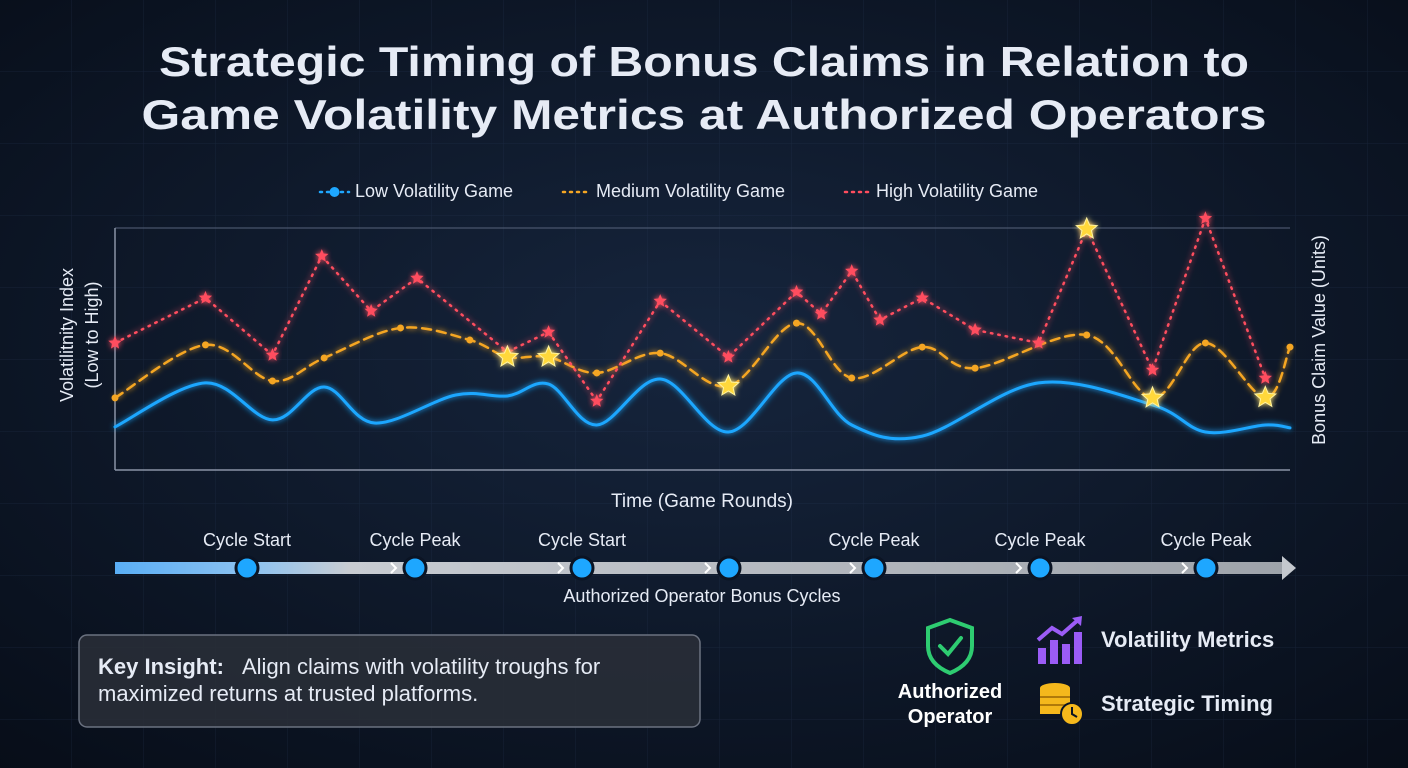 This screenshot has height=768, width=1408. I want to click on insight-text: maximized returns at trusted platforms., so click(288, 693).